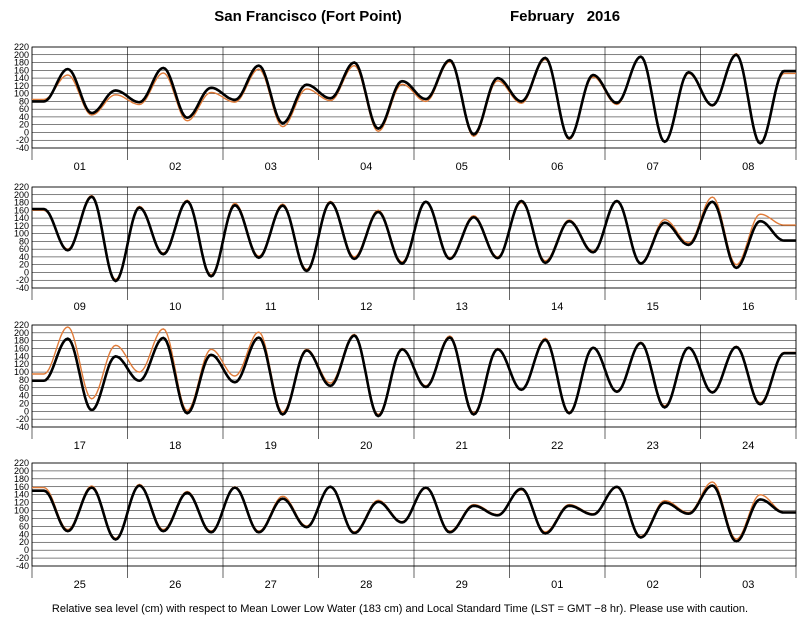  I want to click on day-label: 27, so click(271, 585).